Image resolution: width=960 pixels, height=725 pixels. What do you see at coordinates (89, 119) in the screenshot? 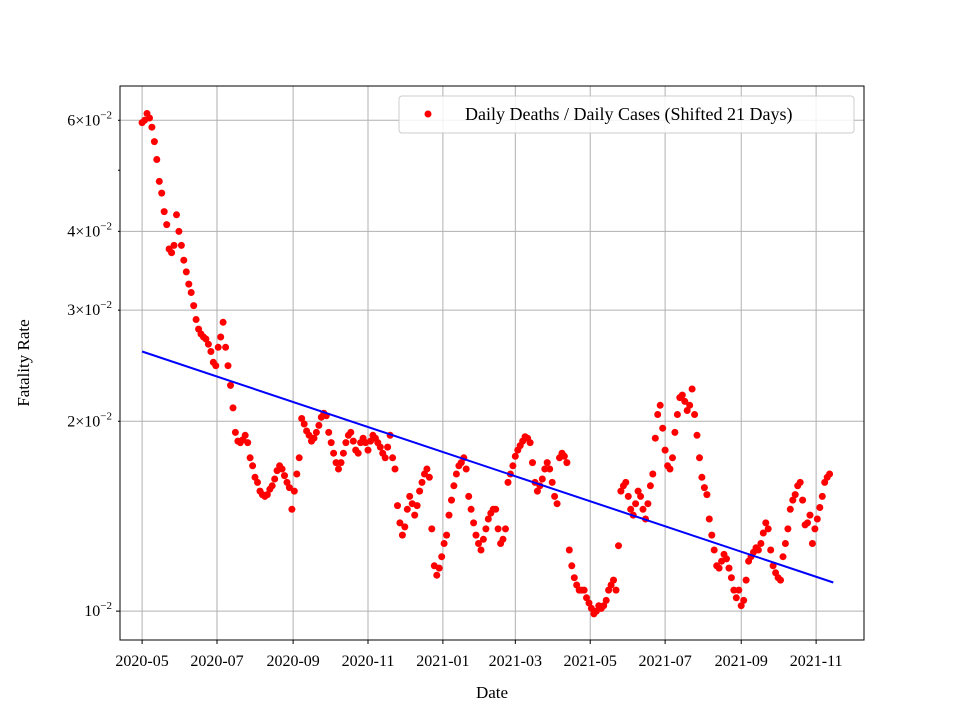
I see `y-tick-label: 6×10⁻²` at bounding box center [89, 119].